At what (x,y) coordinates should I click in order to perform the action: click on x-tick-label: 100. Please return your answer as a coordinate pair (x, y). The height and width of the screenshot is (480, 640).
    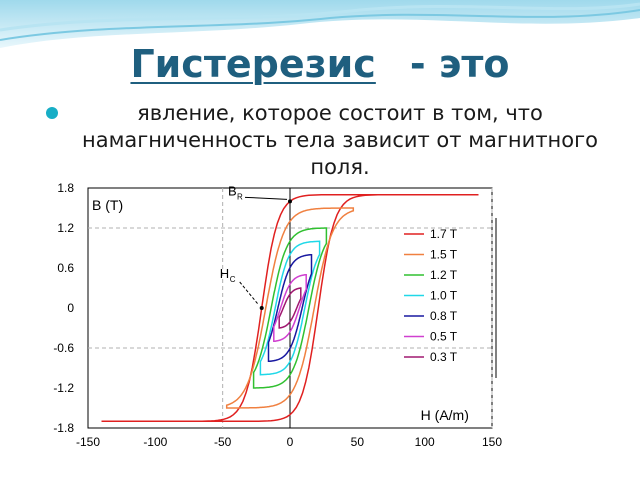
    Looking at the image, I should click on (425, 442).